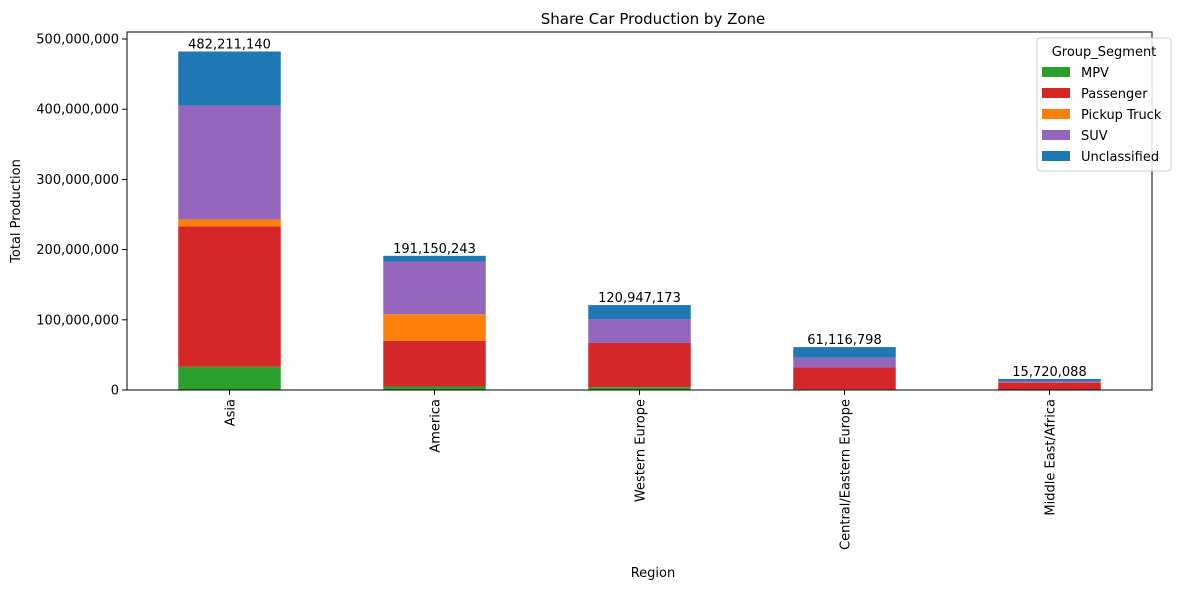 The image size is (1189, 590). What do you see at coordinates (1056, 135) in the screenshot?
I see `legend-swatch-suv` at bounding box center [1056, 135].